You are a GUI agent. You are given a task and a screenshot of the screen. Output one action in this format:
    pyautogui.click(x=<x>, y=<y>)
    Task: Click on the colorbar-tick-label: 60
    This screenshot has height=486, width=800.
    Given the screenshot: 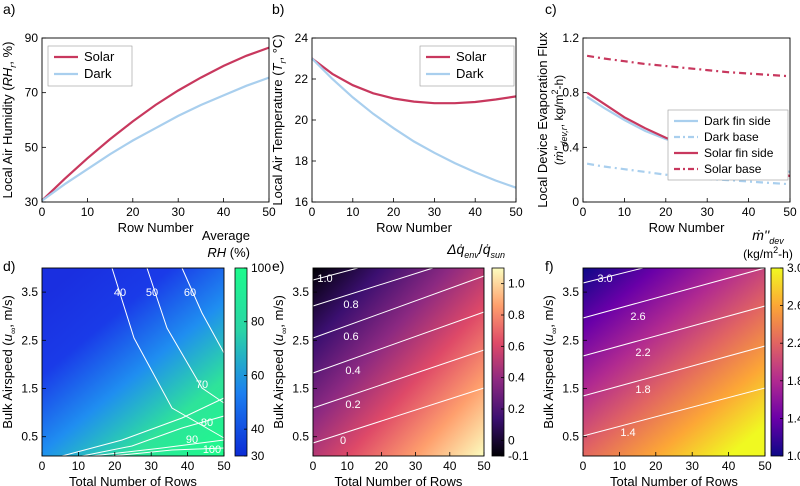 What is the action you would take?
    pyautogui.click(x=258, y=375)
    